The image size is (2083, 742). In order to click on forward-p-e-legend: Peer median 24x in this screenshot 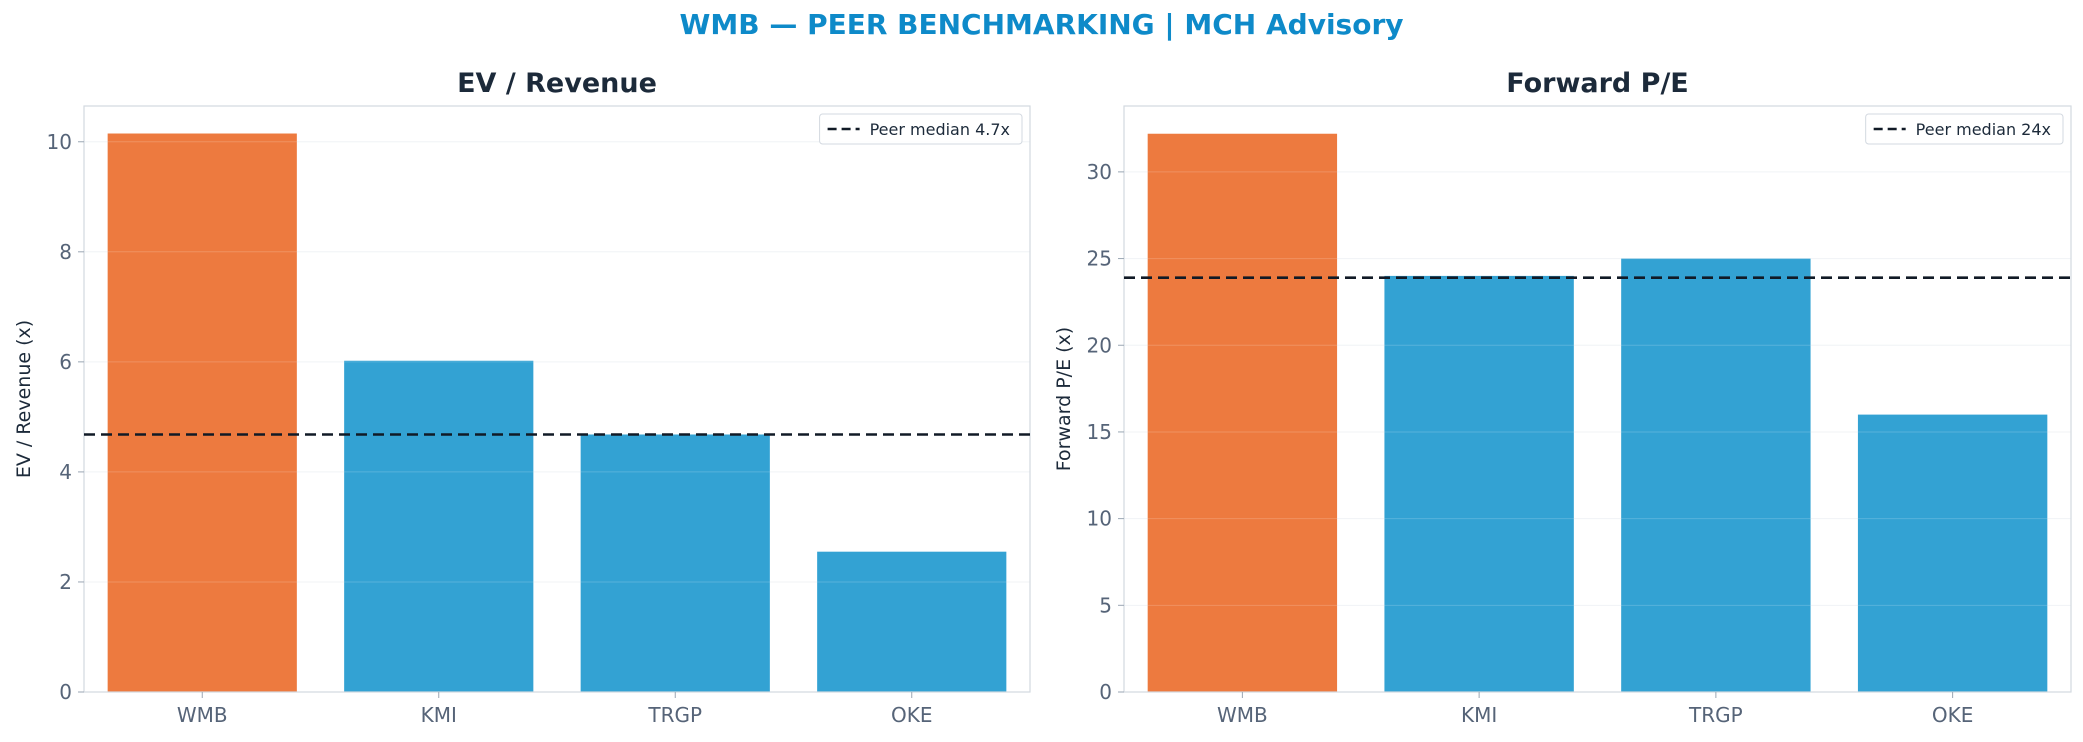, I will do `click(1964, 129)`.